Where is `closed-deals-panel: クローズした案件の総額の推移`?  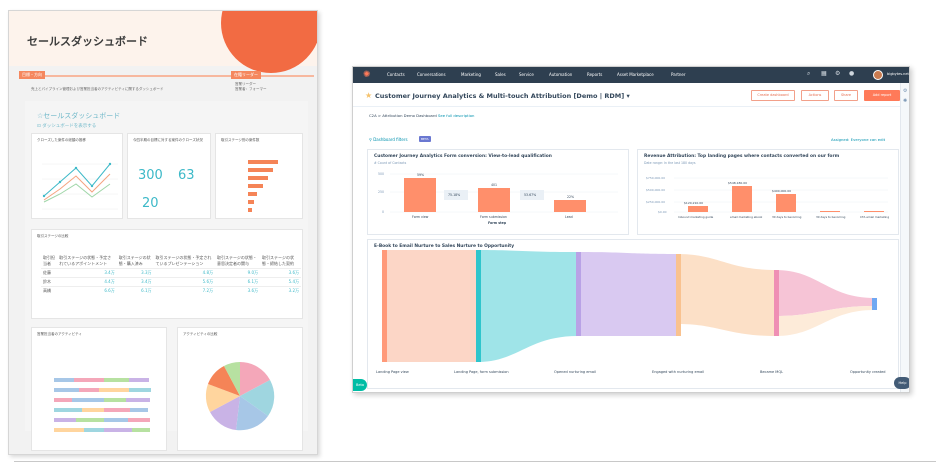 closed-deals-panel: クローズした案件の総額の推移 is located at coordinates (77, 176).